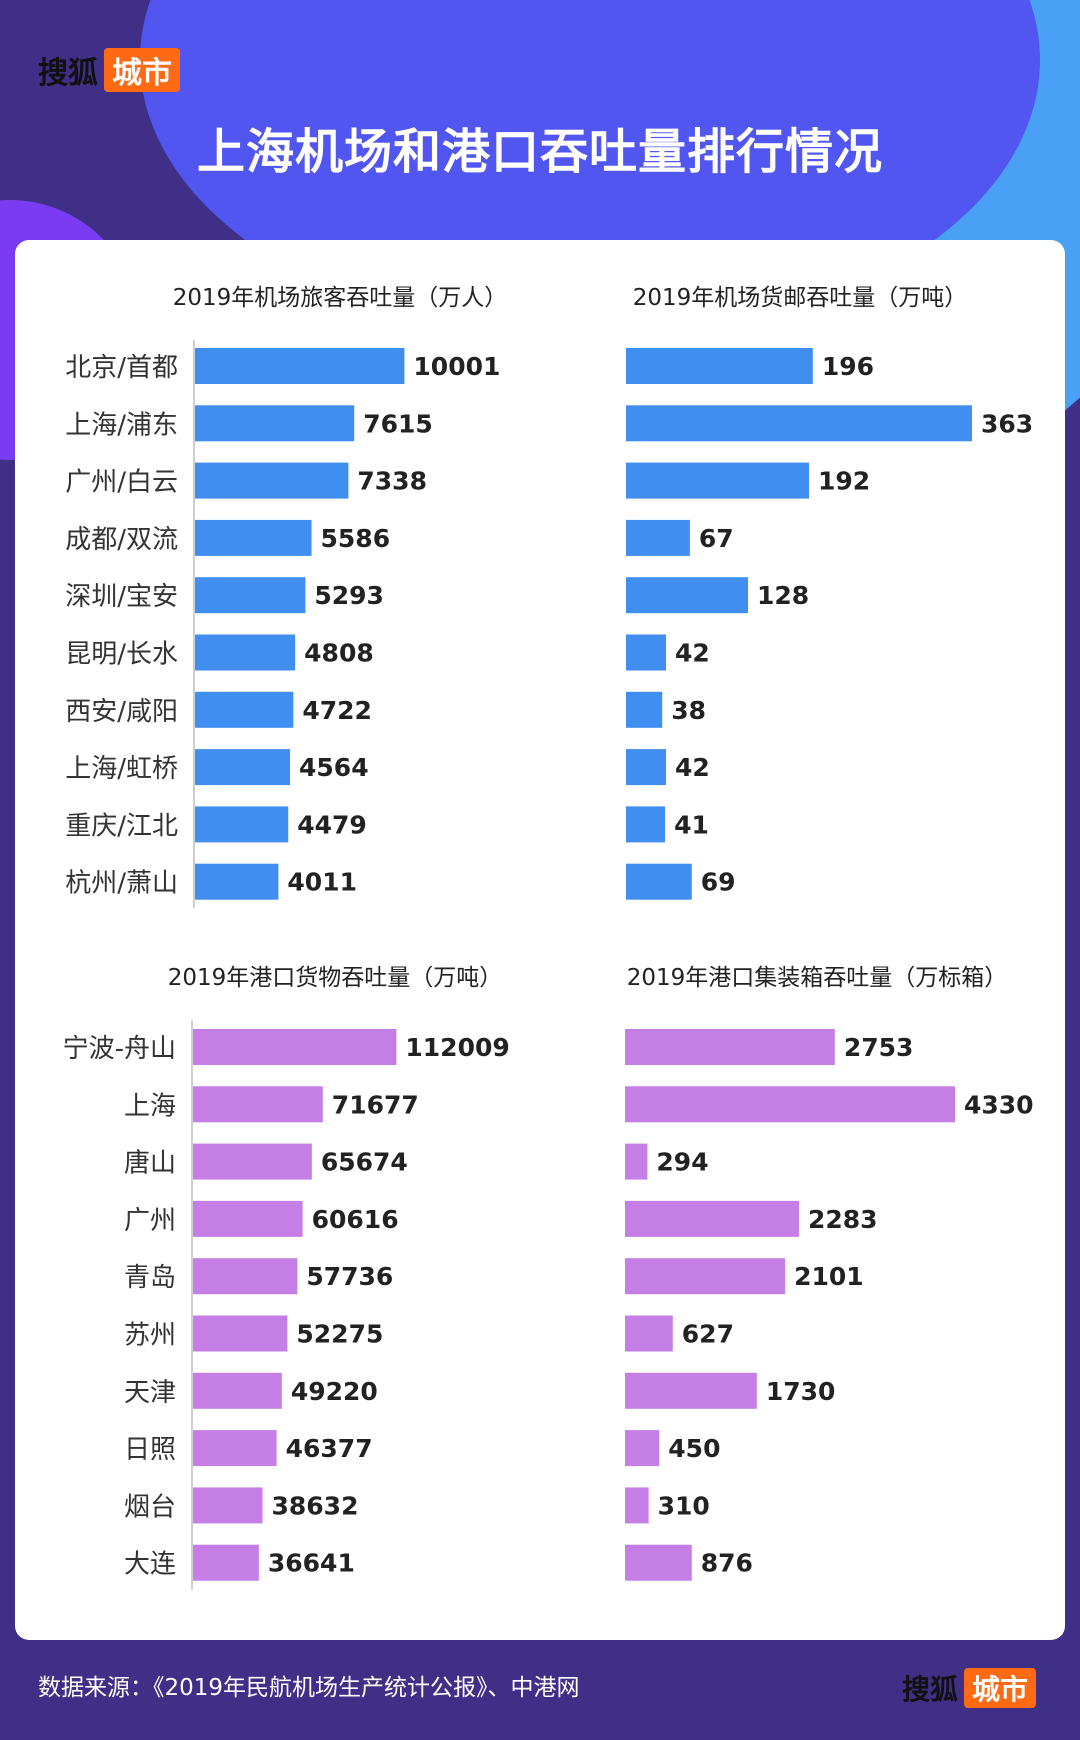 The height and width of the screenshot is (1740, 1080). Describe the element at coordinates (694, 1448) in the screenshot. I see `chart-4-value-label-8: 450` at that location.